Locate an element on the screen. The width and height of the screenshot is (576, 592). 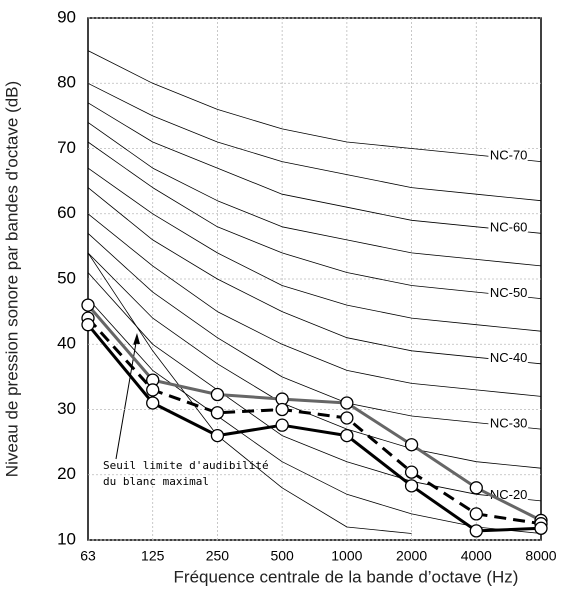
y-tick-label: 50 is located at coordinates (66, 277).